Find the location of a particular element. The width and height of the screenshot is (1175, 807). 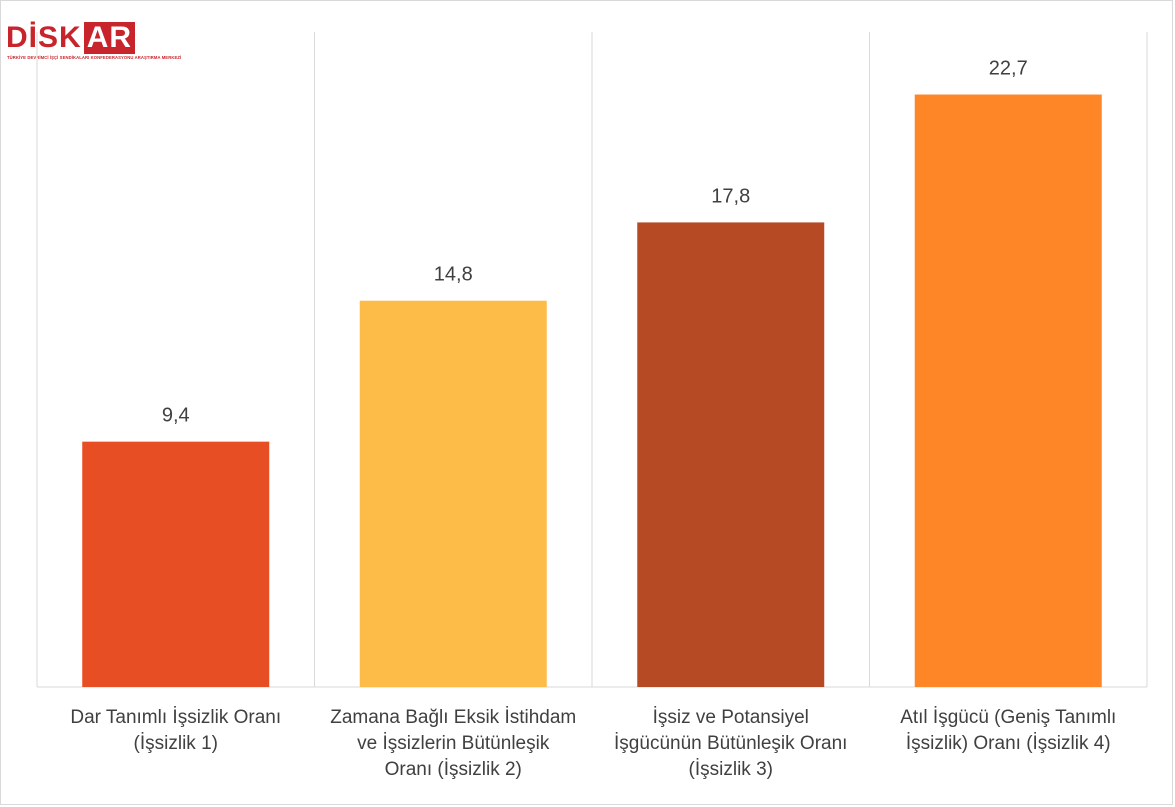

category-label-line: (İşsizlik 1) is located at coordinates (175, 743).